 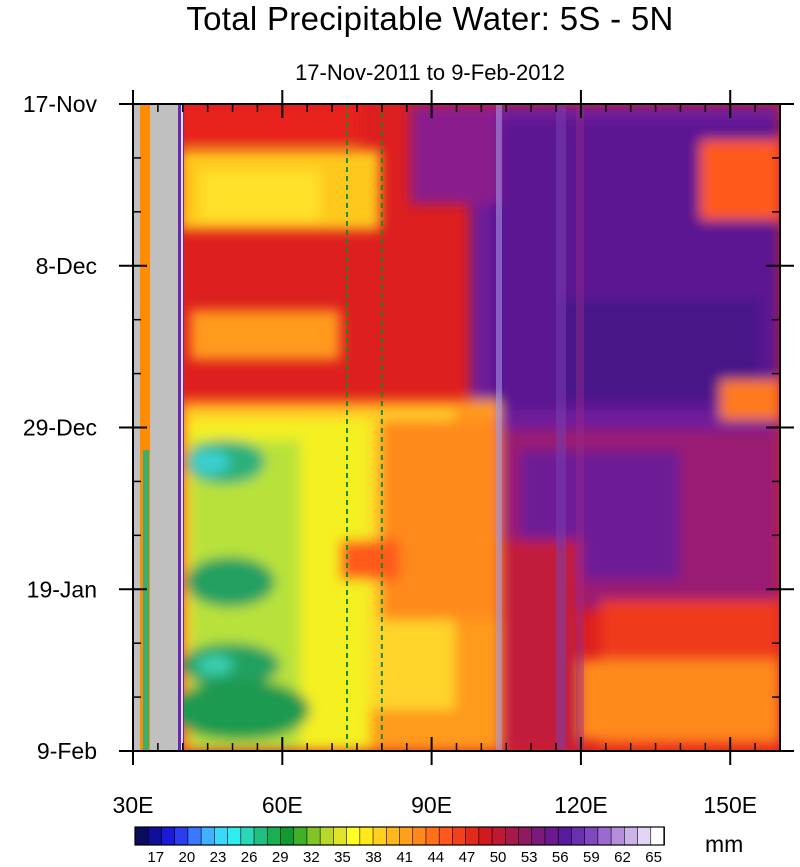 What do you see at coordinates (430, 72) in the screenshot?
I see `chart-subtitle: 17-Nov-2011 to 9-Feb-2012` at bounding box center [430, 72].